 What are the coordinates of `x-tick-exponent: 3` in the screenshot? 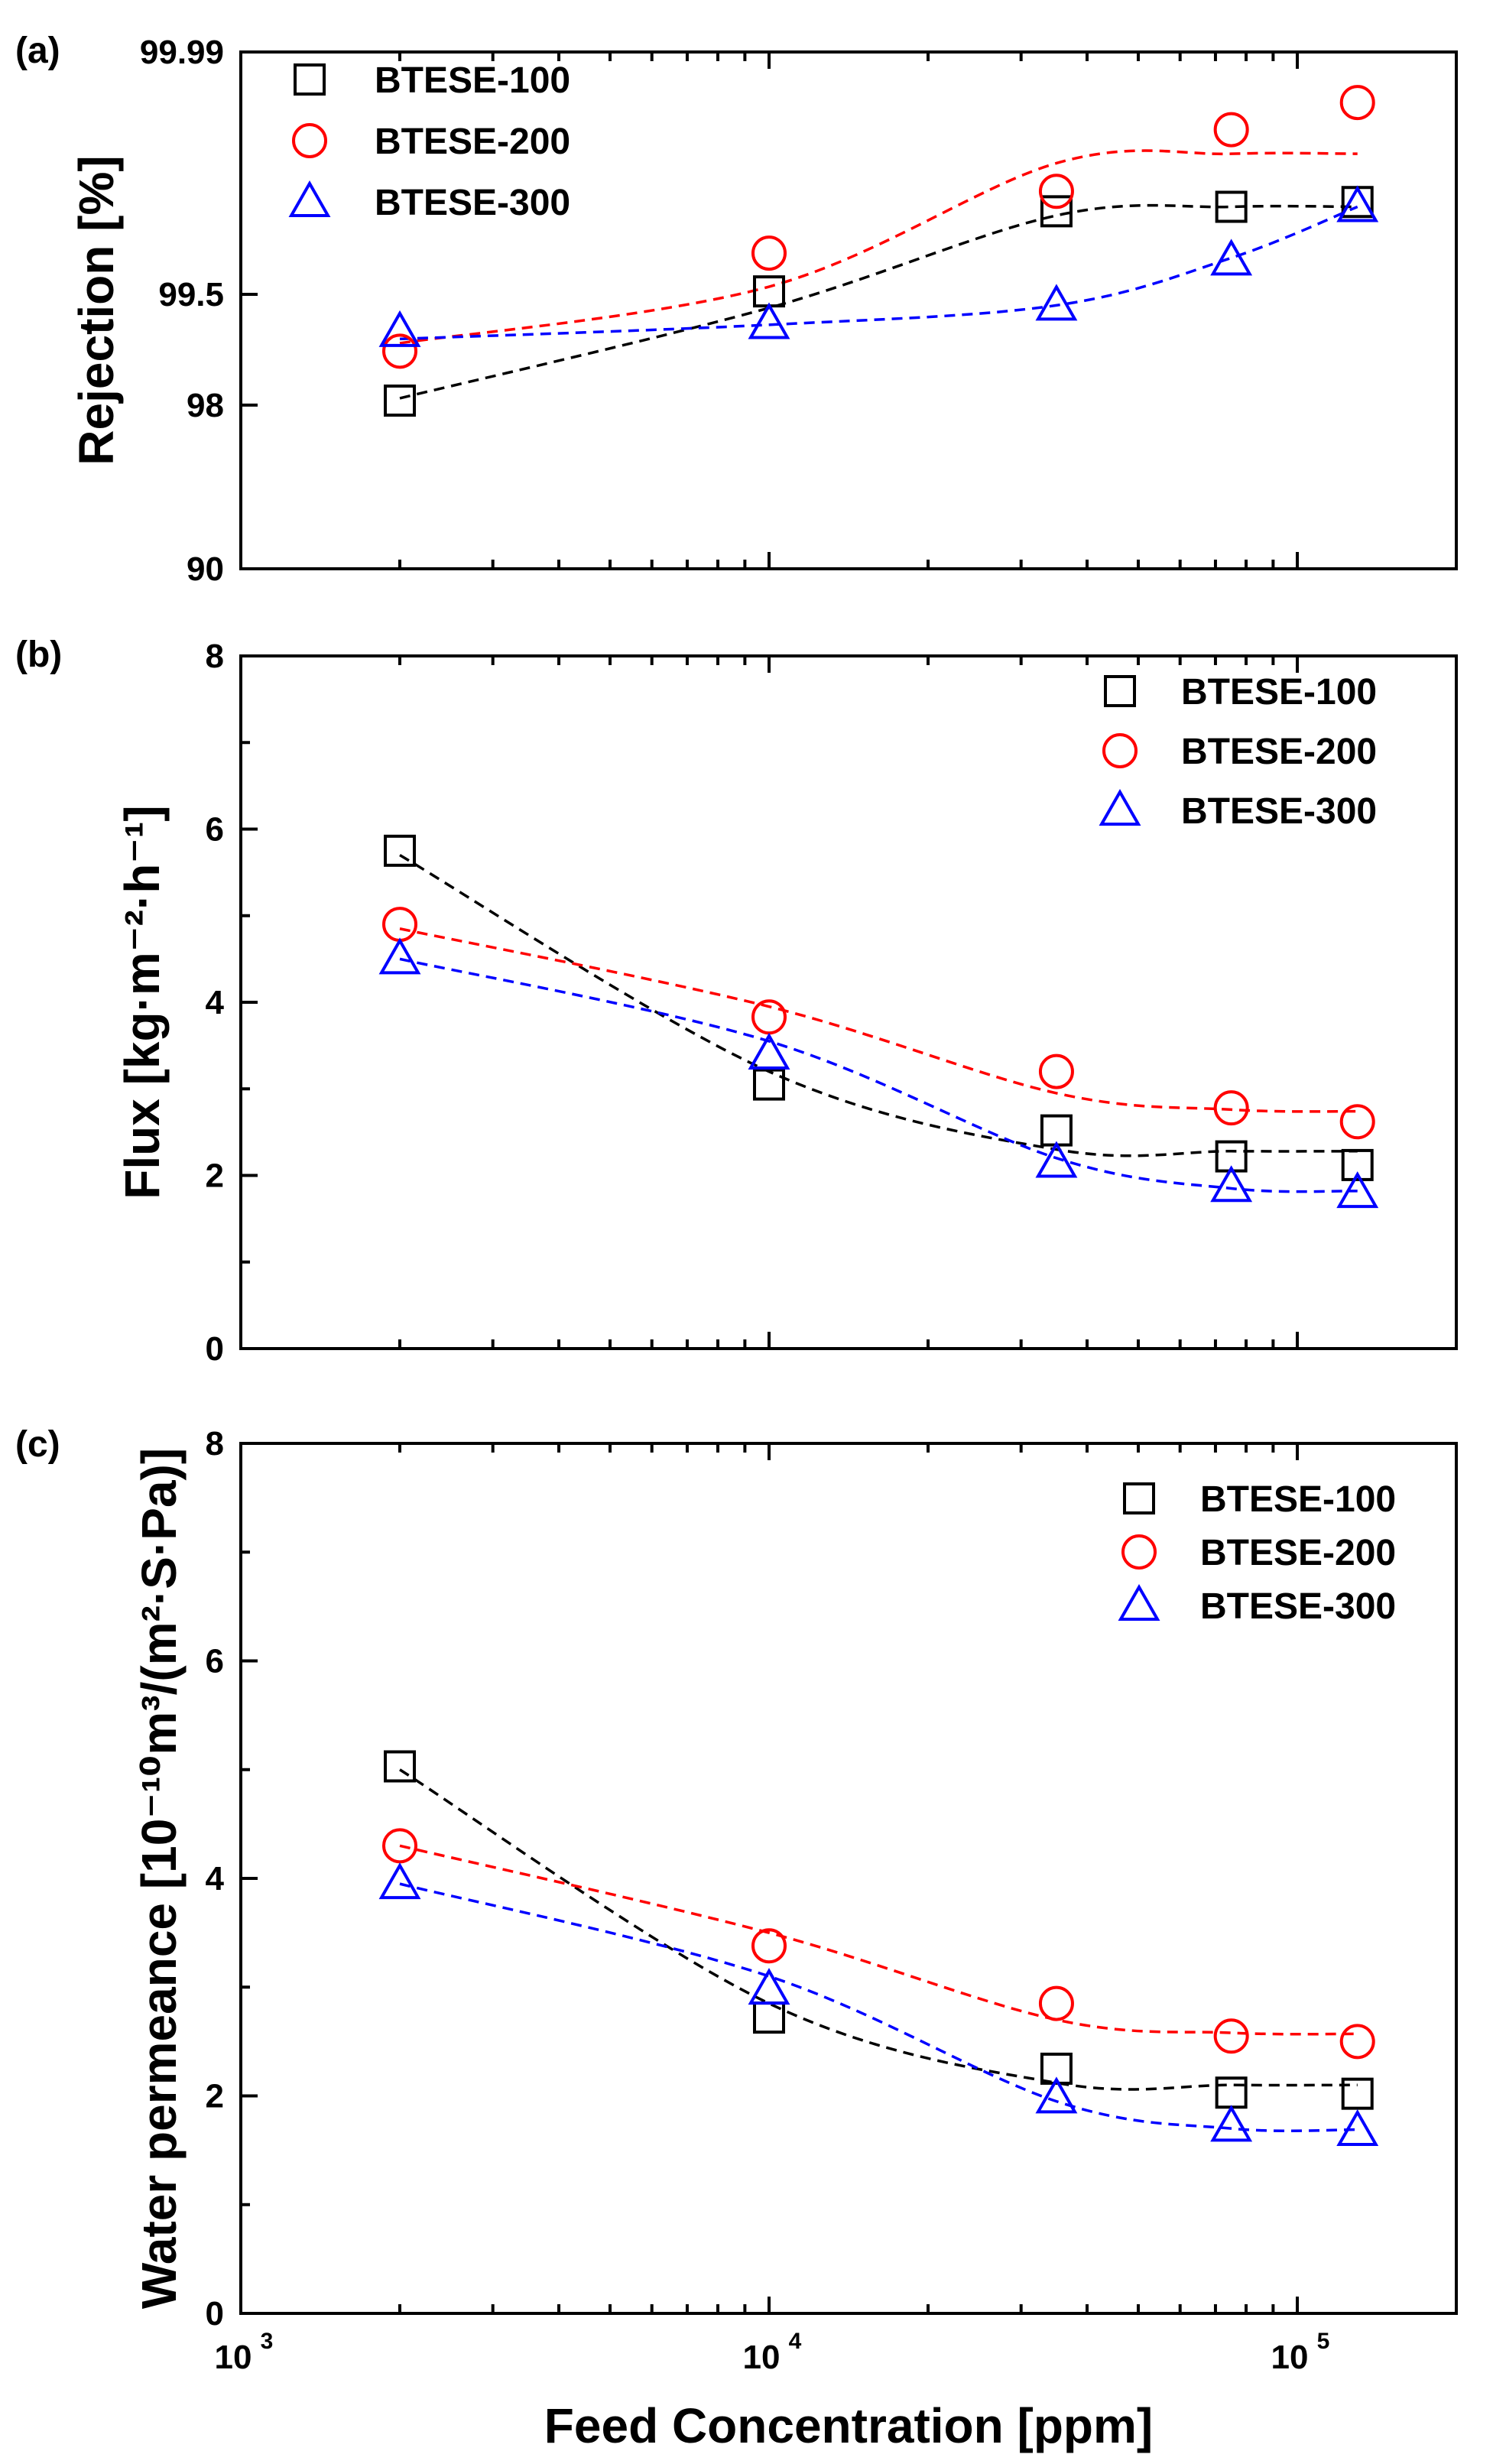 It's located at (267, 2341).